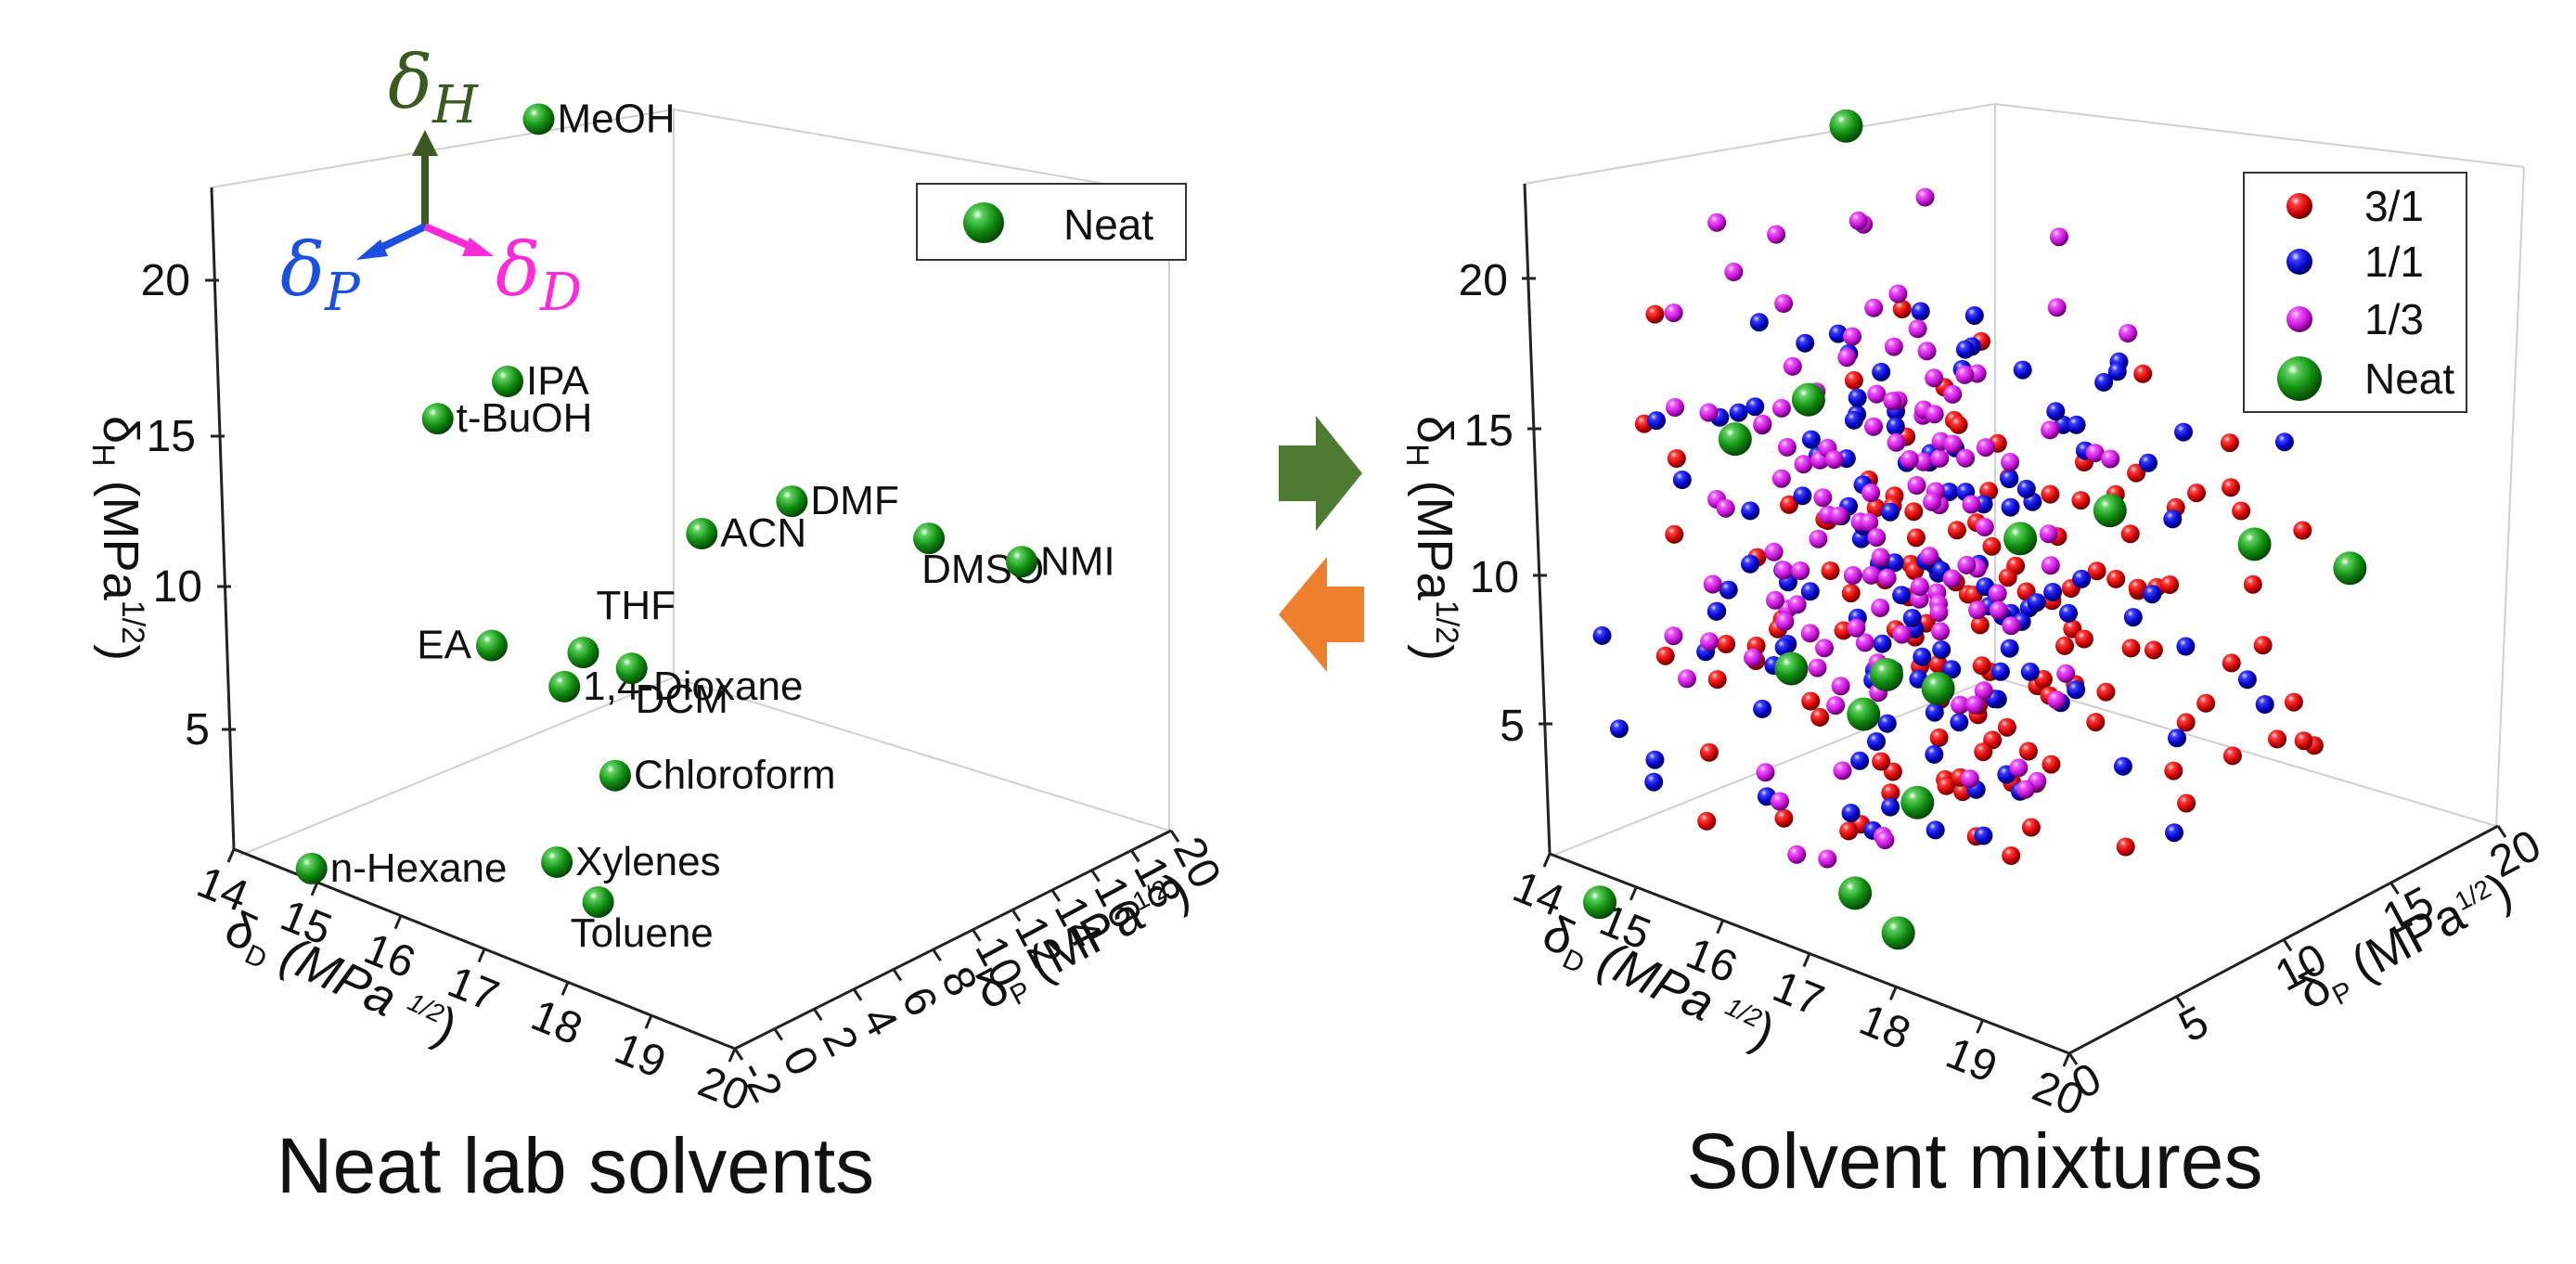  Describe the element at coordinates (1720, 927) in the screenshot. I see `right-x-tick` at that location.